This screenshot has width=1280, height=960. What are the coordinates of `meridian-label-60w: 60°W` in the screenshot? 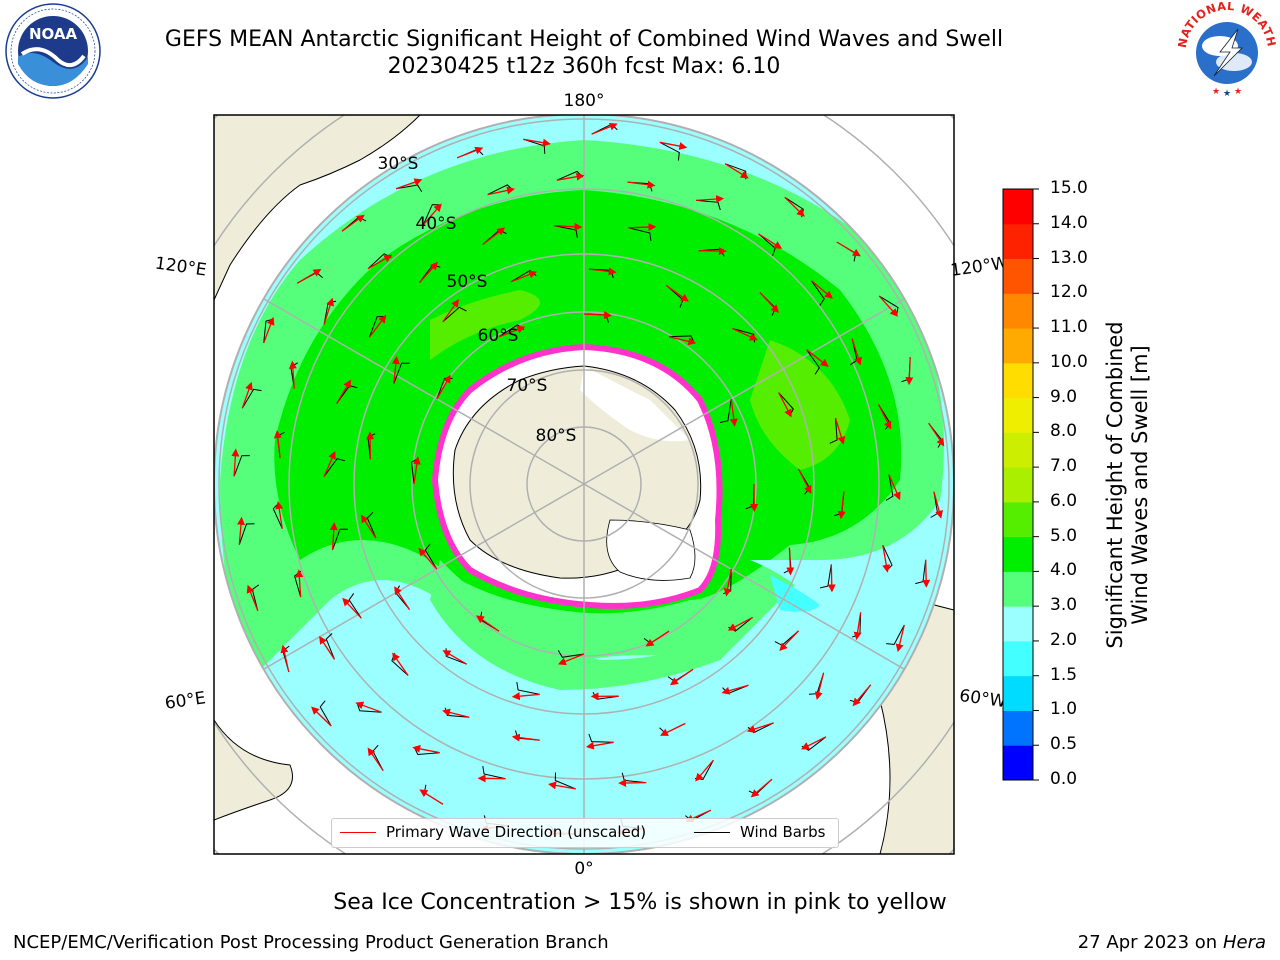 It's located at (982, 699).